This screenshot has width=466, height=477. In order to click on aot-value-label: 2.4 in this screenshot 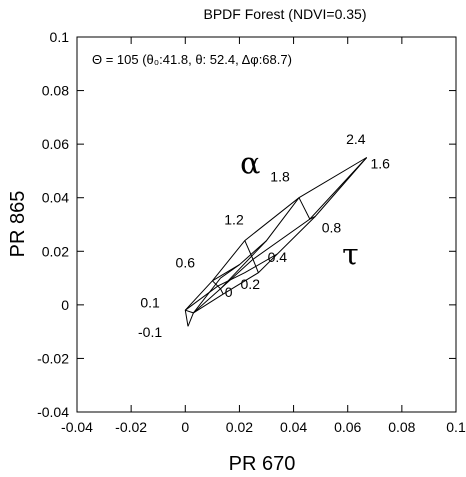, I will do `click(356, 139)`.